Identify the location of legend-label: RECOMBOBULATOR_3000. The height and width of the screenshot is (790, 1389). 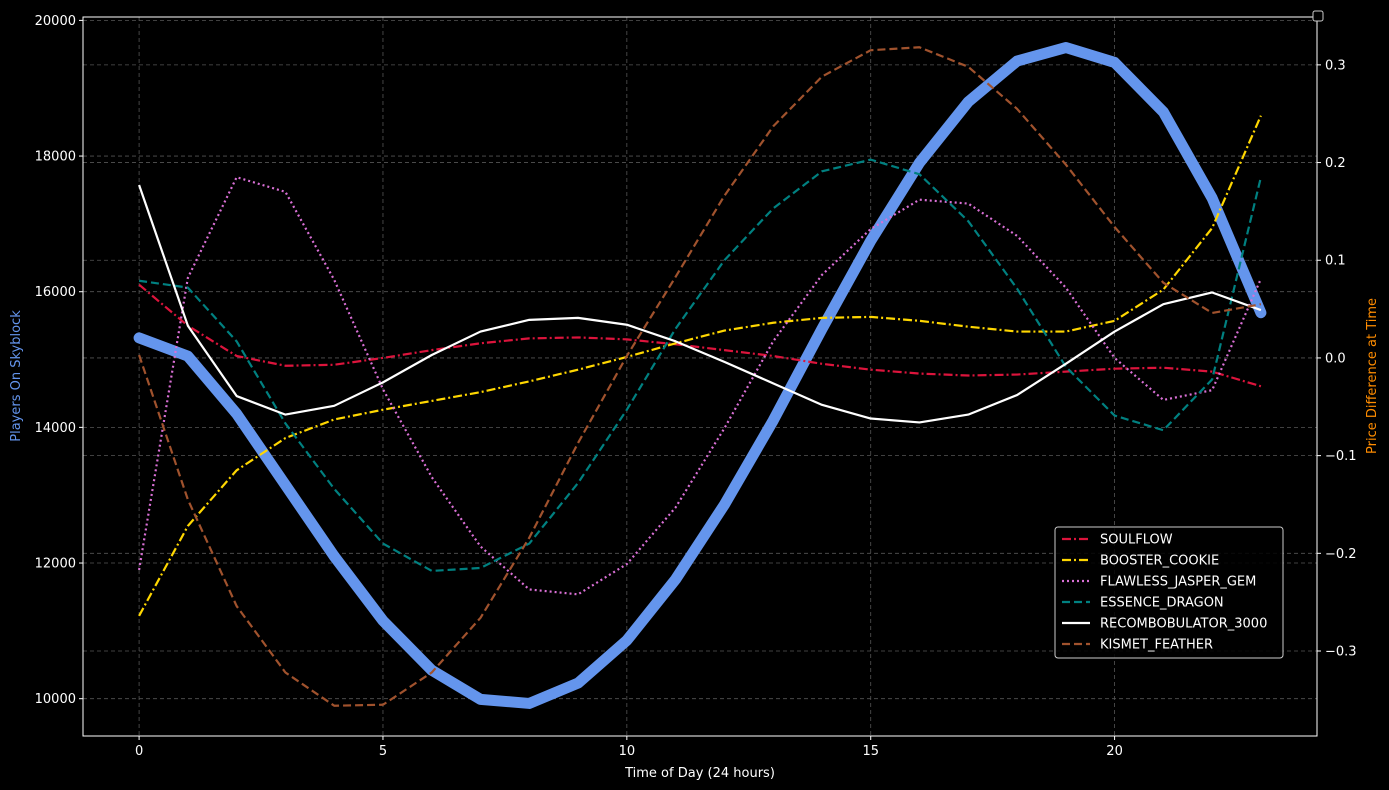
(1183, 624).